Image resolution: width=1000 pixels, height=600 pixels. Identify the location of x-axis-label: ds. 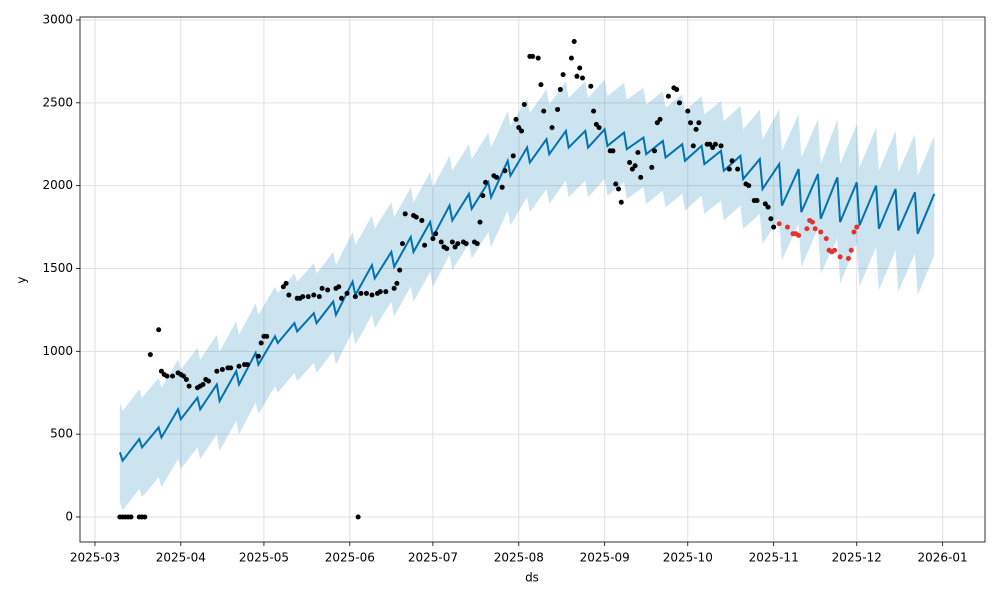
(532, 578).